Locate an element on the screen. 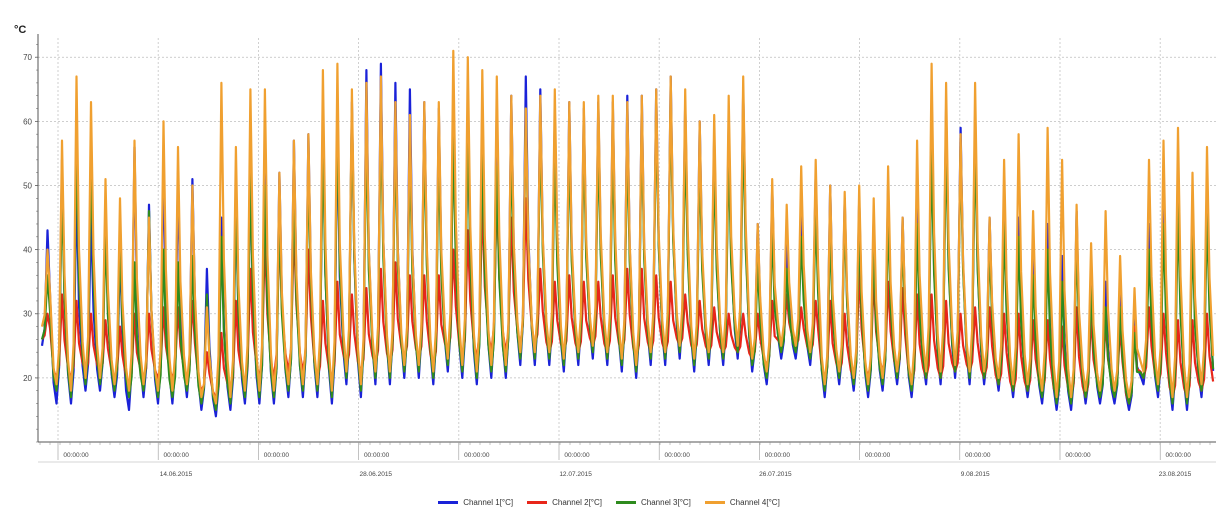  x-date-label: 23.08.2015 is located at coordinates (1175, 474).